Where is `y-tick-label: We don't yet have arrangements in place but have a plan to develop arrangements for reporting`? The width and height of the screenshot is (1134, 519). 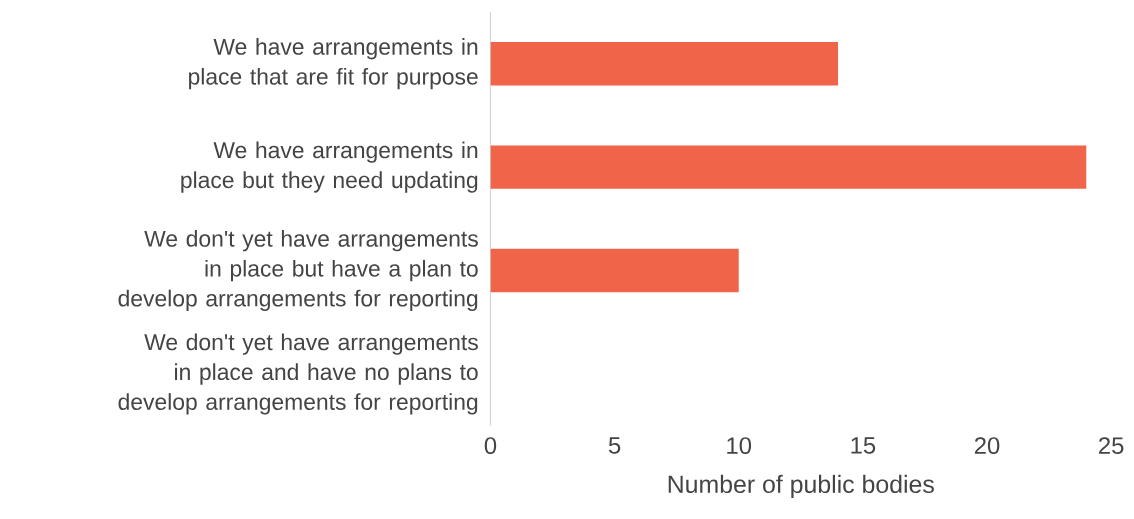
y-tick-label: We don't yet have arrangements in place but have a plan to develop arrangements for reporting is located at coordinates (298, 270).